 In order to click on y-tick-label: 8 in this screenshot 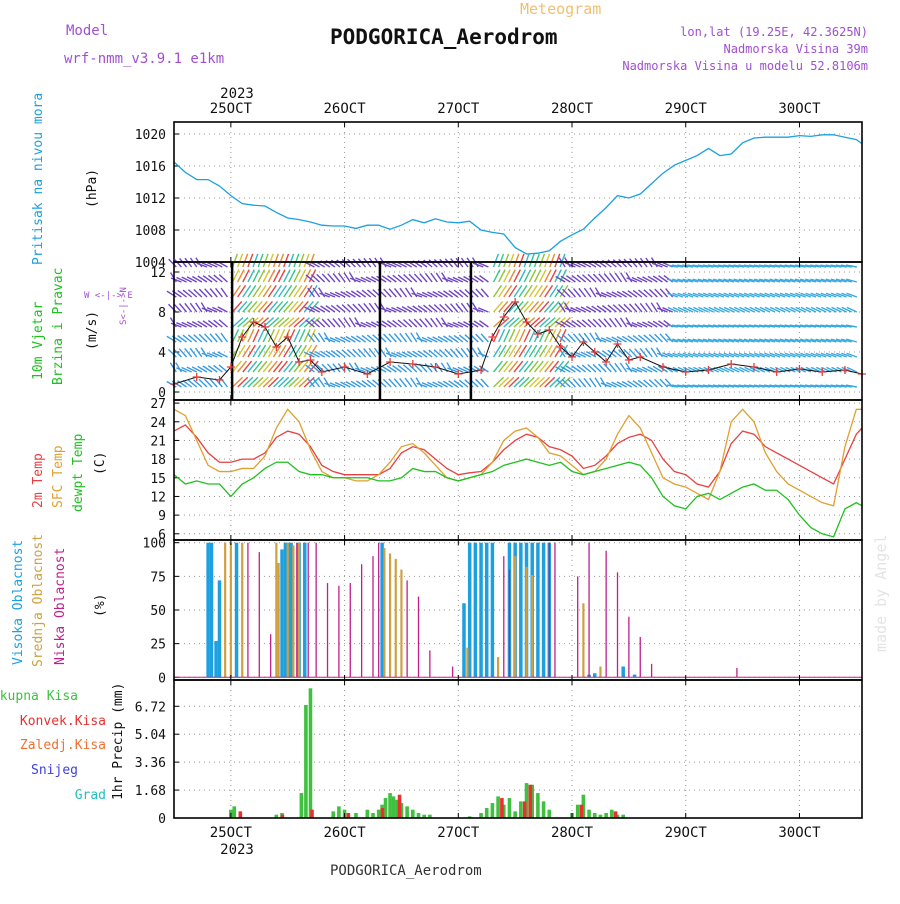, I will do `click(162, 313)`.